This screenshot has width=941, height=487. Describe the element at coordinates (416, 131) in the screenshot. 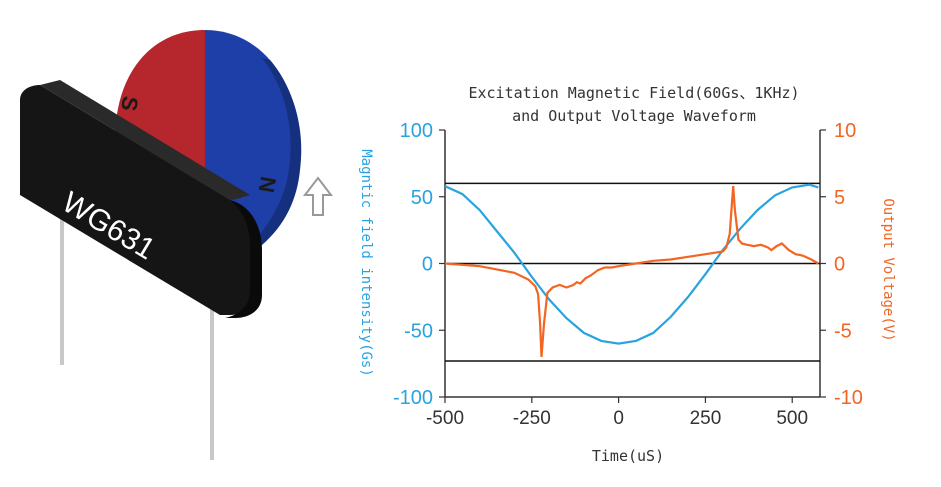

I see `y-left-tick-label-4: 100` at that location.